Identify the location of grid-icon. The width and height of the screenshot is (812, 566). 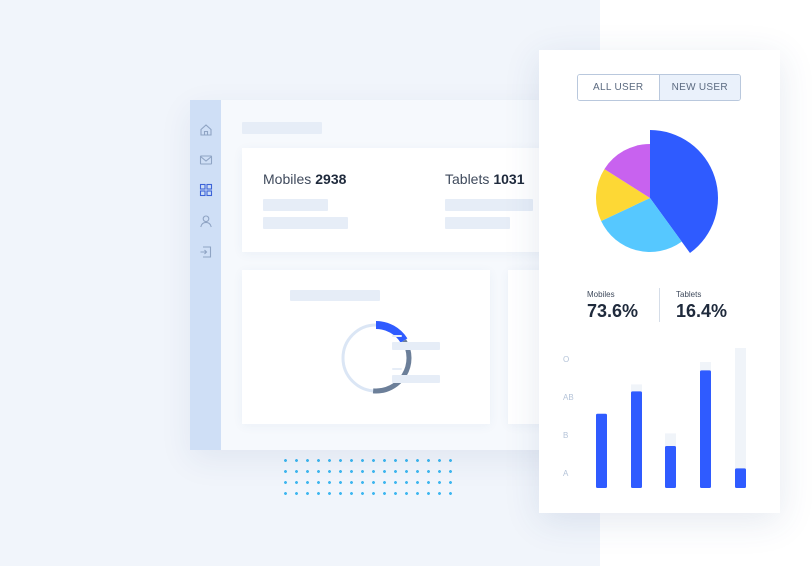
(205, 189).